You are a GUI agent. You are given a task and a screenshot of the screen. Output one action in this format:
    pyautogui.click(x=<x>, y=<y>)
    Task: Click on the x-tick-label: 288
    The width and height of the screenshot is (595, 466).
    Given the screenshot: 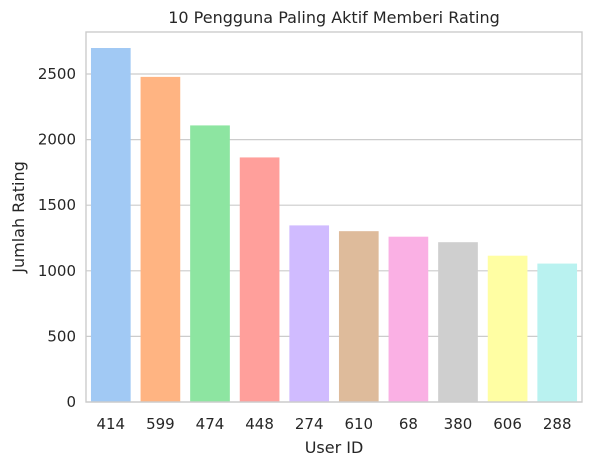 What is the action you would take?
    pyautogui.click(x=557, y=424)
    